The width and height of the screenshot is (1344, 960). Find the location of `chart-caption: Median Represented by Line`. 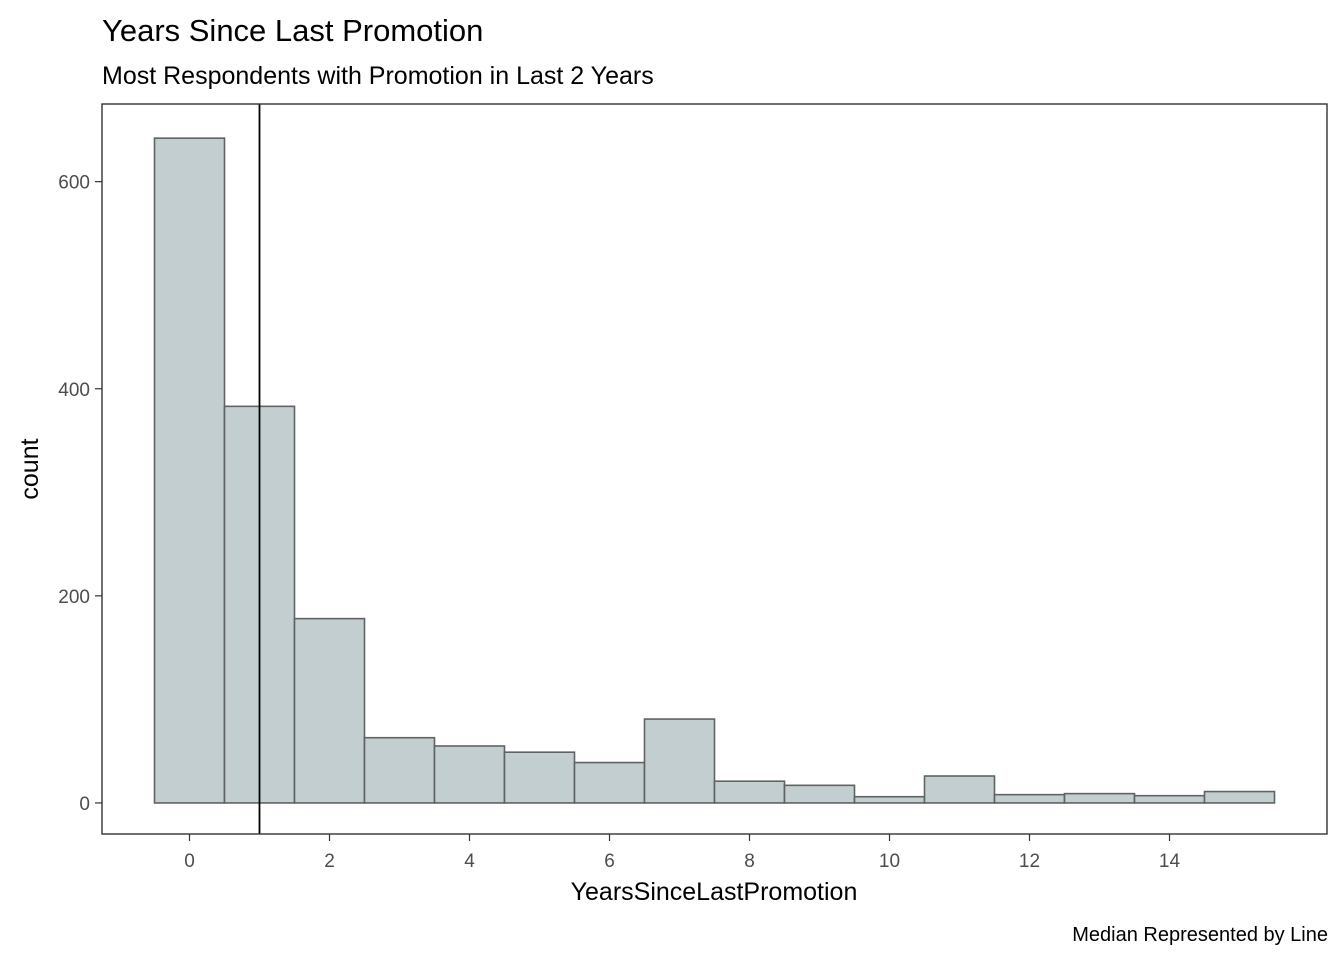

chart-caption: Median Represented by Line is located at coordinates (1200, 935).